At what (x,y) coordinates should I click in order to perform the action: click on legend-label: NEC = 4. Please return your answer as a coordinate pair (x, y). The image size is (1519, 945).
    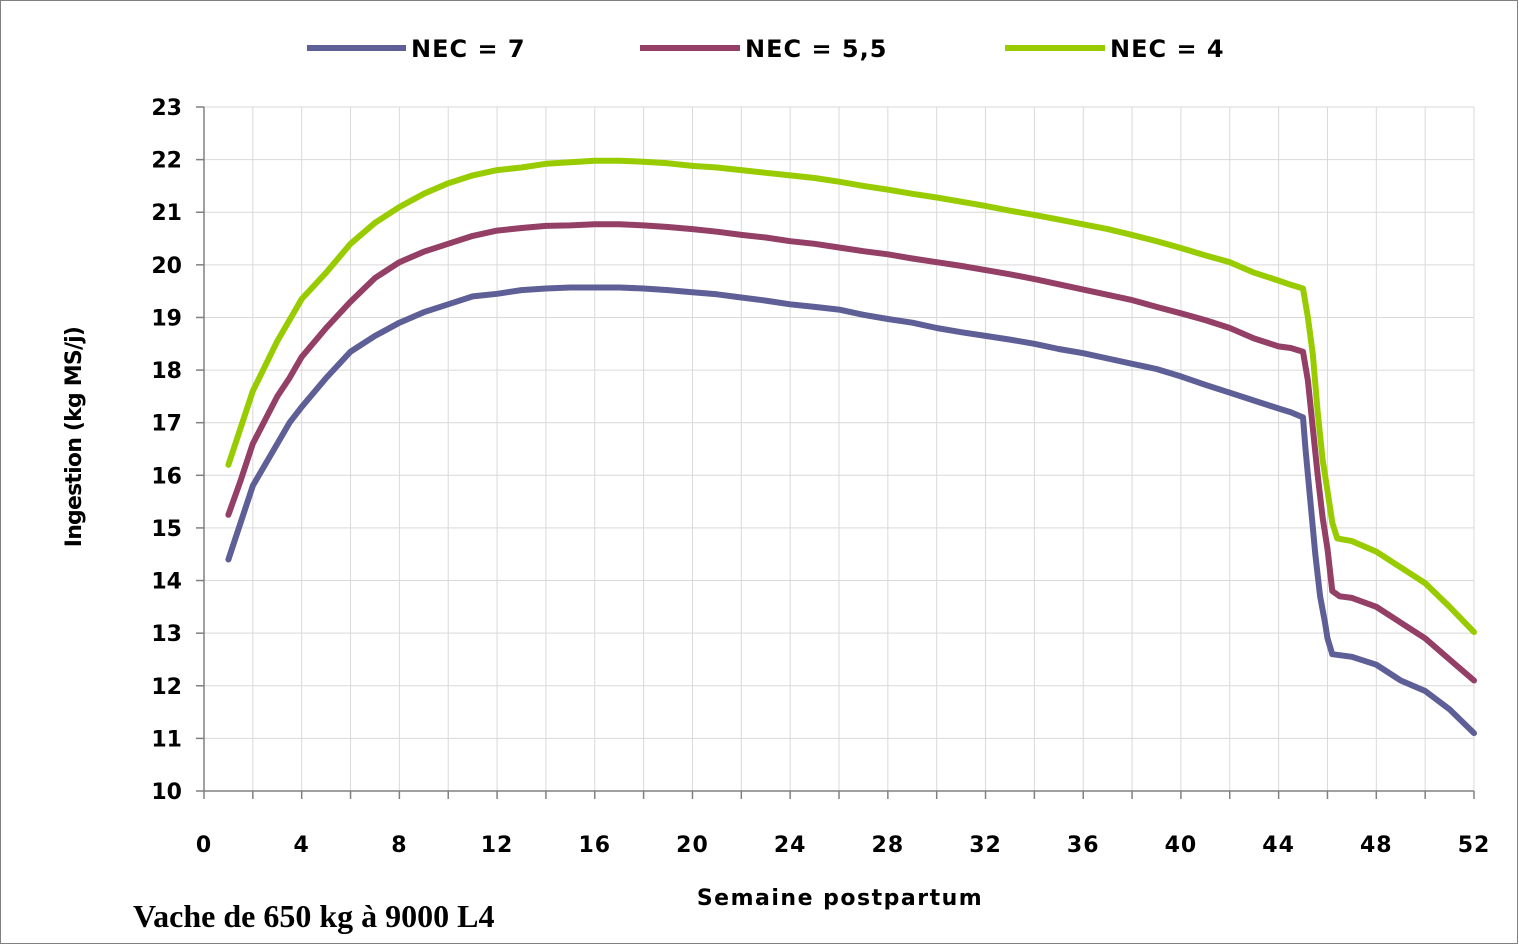
    Looking at the image, I should click on (1167, 49).